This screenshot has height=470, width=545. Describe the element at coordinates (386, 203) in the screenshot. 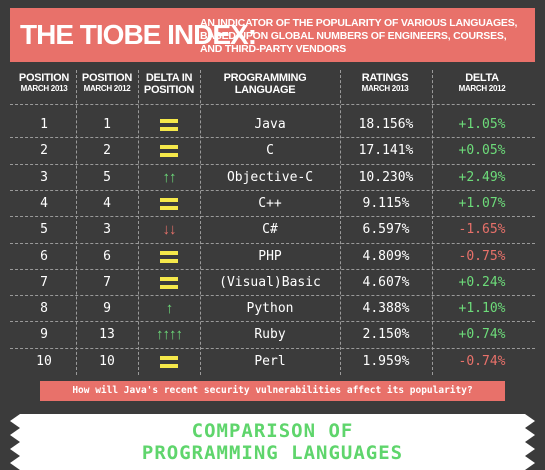

I see `rating-value: 9.115%` at that location.